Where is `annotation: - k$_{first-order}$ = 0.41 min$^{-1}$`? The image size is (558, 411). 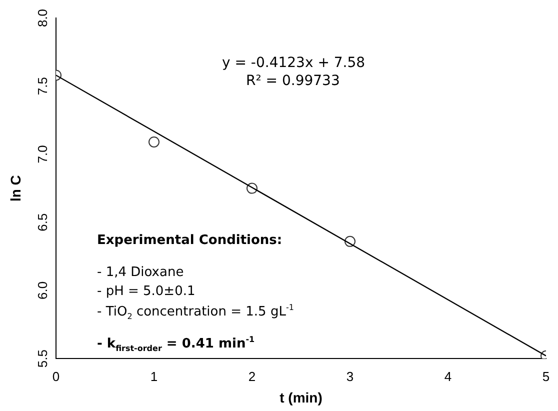 annotation: - k$_{first-order}$ = 0.41 min$^{-1}$ is located at coordinates (176, 344).